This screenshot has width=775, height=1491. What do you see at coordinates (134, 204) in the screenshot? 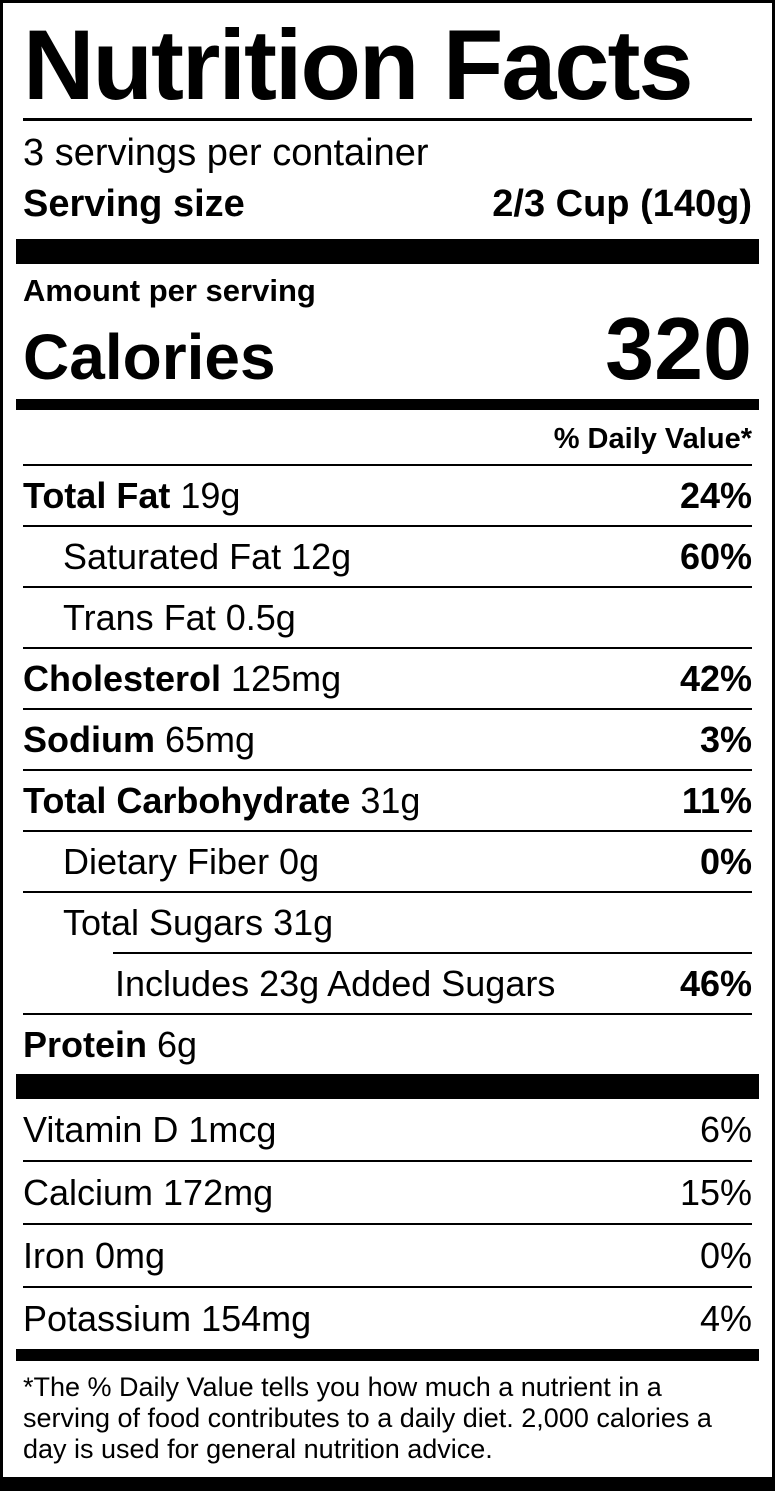
I see `serving-size-label: Serving size` at bounding box center [134, 204].